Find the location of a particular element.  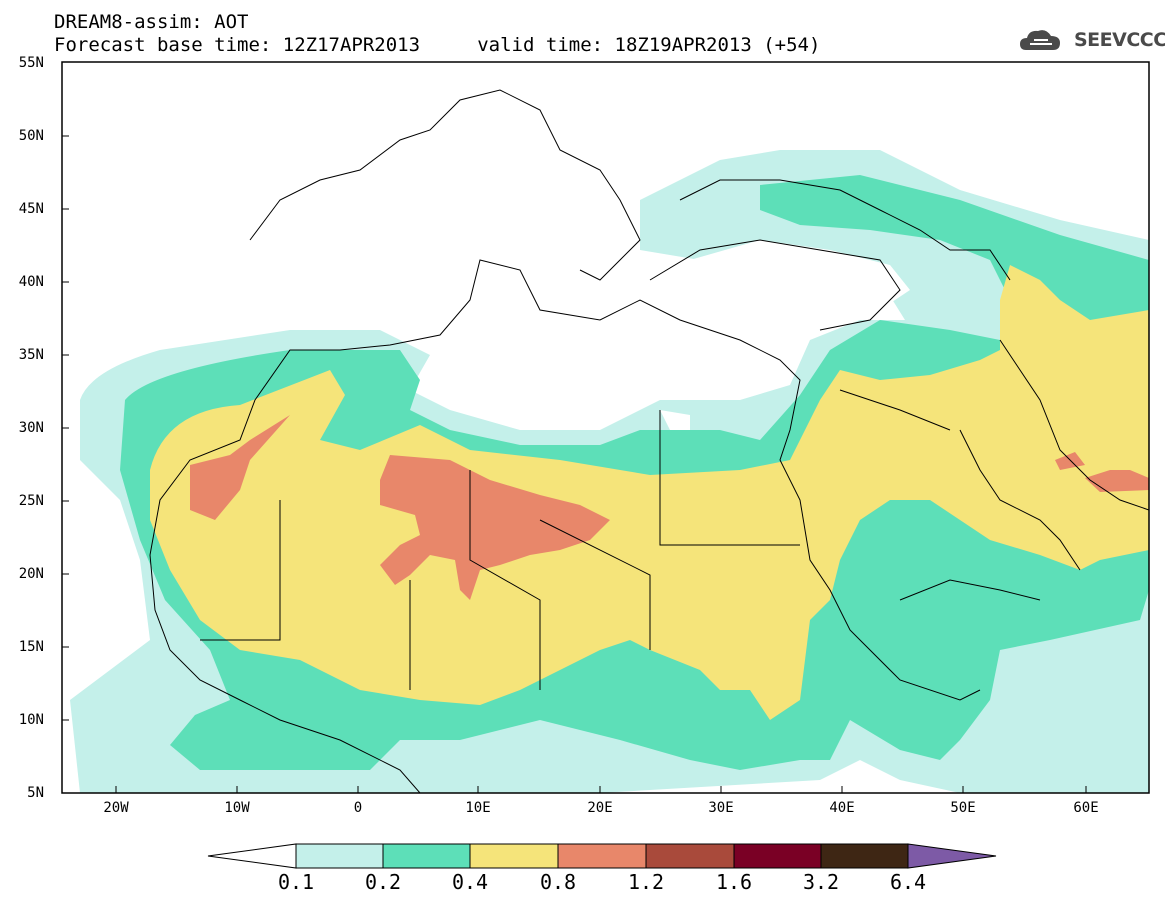

cloud-logo-icon is located at coordinates (1040, 40).